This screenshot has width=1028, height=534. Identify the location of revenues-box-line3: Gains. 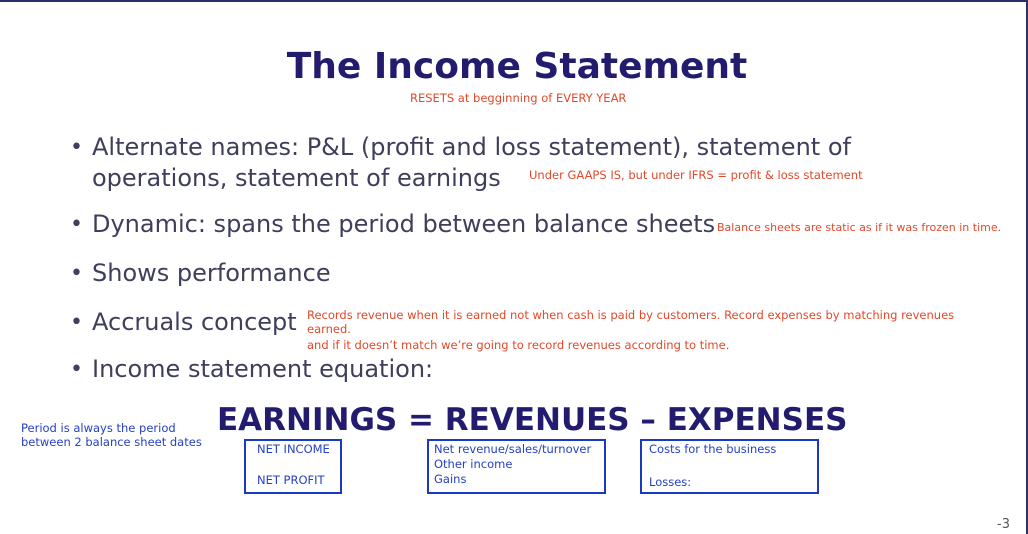
(450, 479).